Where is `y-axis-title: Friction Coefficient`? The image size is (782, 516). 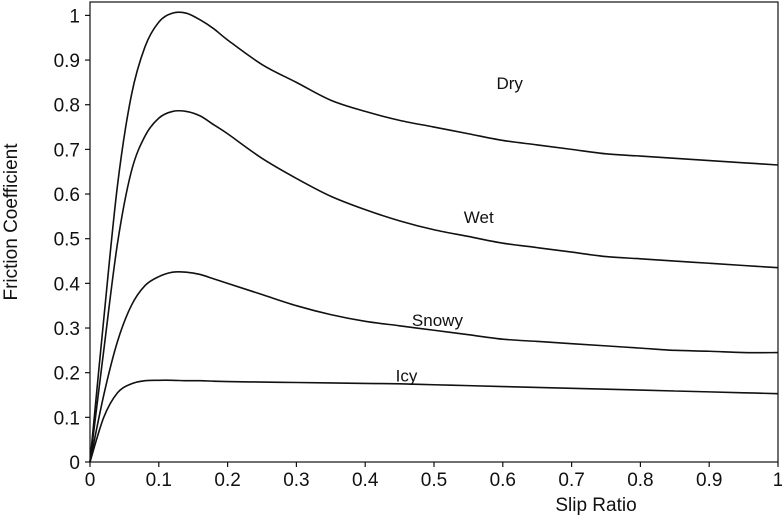
y-axis-title: Friction Coefficient is located at coordinates (11, 222).